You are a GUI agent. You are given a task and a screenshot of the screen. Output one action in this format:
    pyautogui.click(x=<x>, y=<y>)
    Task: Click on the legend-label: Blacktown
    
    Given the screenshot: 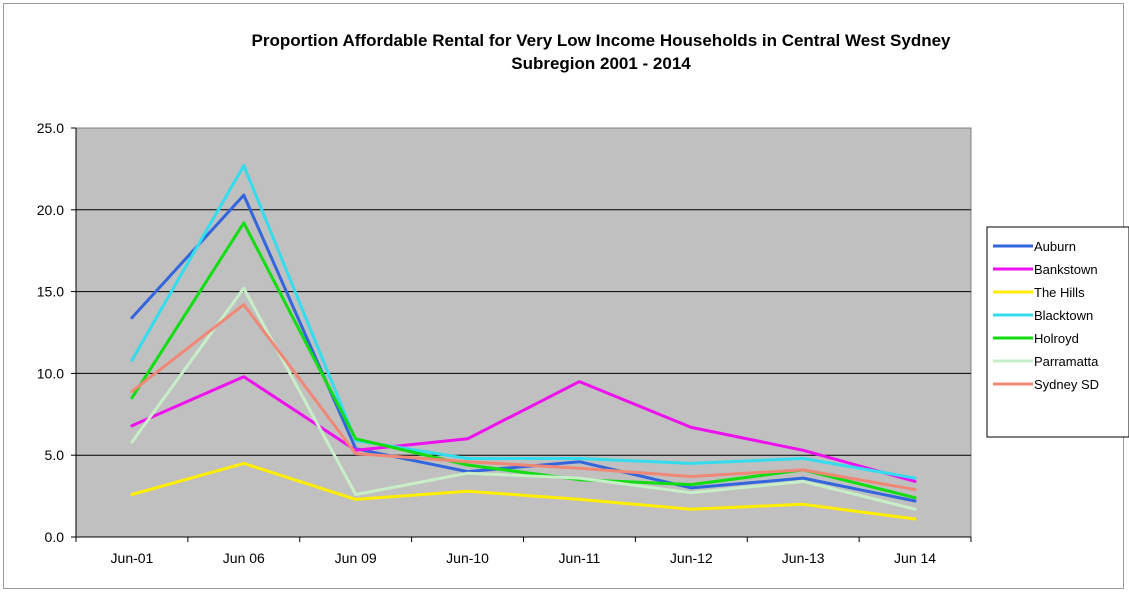 What is the action you would take?
    pyautogui.click(x=1063, y=315)
    